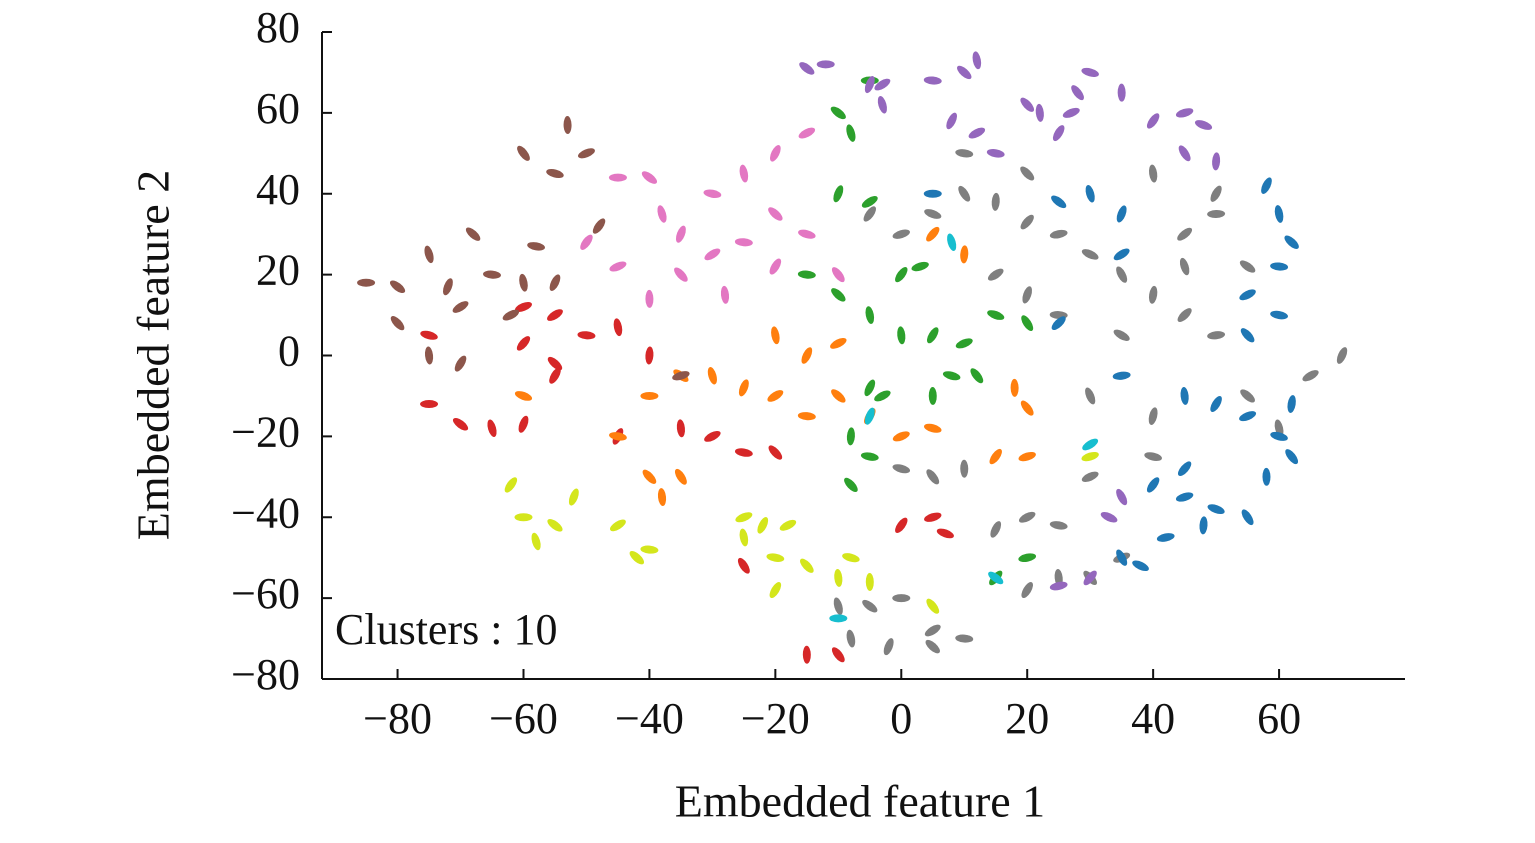 The image size is (1535, 843). Describe the element at coordinates (397, 718) in the screenshot. I see `x-tick-label: −80` at that location.